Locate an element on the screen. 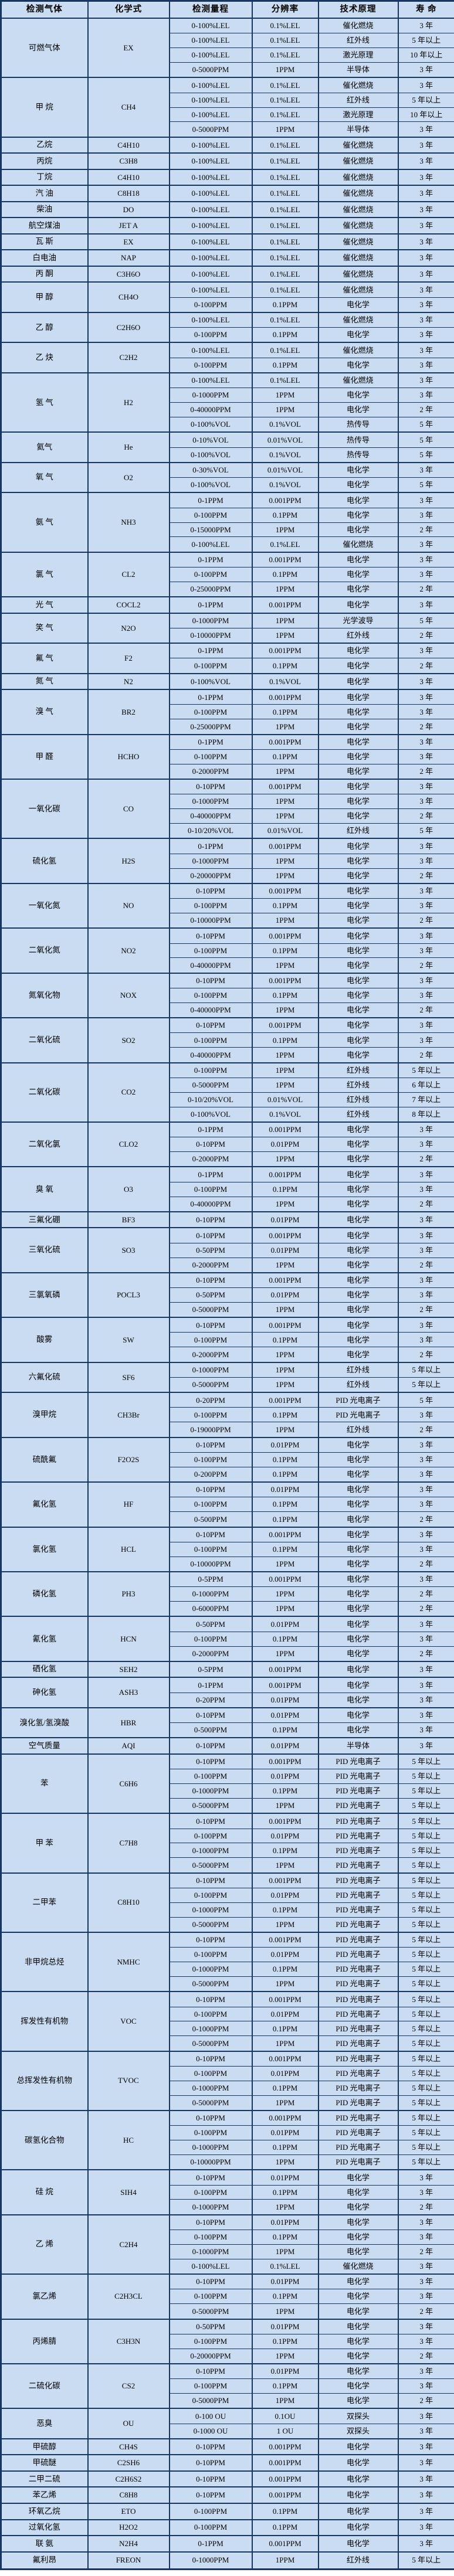 The image size is (454, 2576). resolution-cell: 0.1%VOL is located at coordinates (285, 425).